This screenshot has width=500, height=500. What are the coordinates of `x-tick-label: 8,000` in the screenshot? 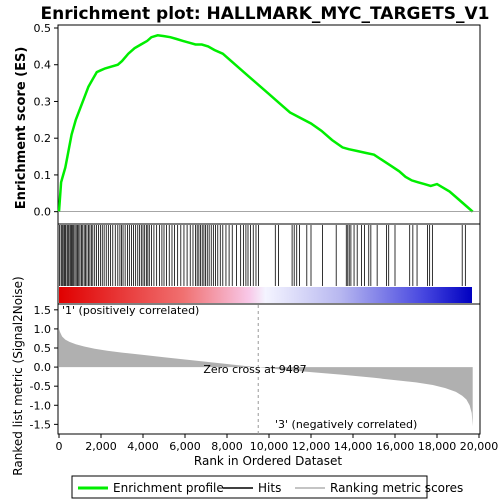 It's located at (227, 446).